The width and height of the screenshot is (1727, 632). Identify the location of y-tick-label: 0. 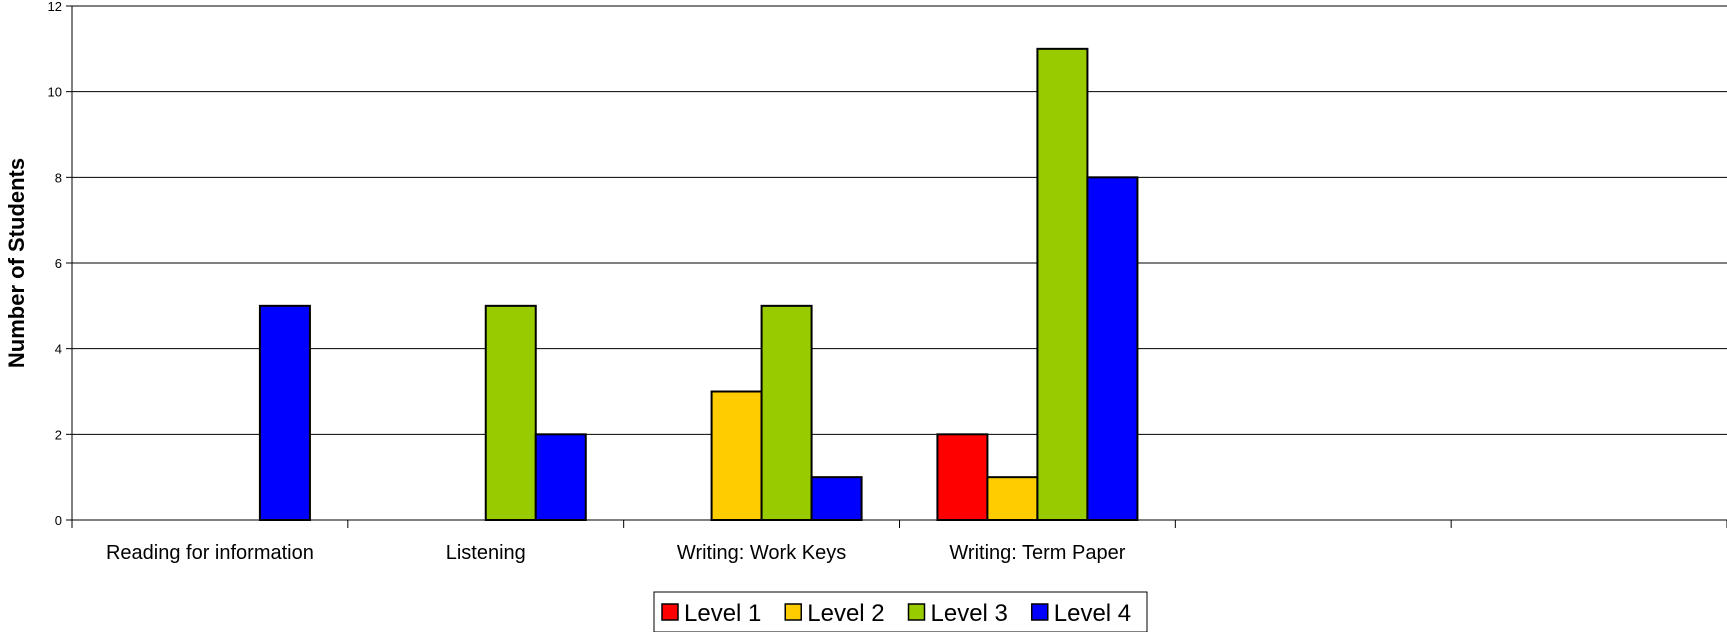
(58, 520).